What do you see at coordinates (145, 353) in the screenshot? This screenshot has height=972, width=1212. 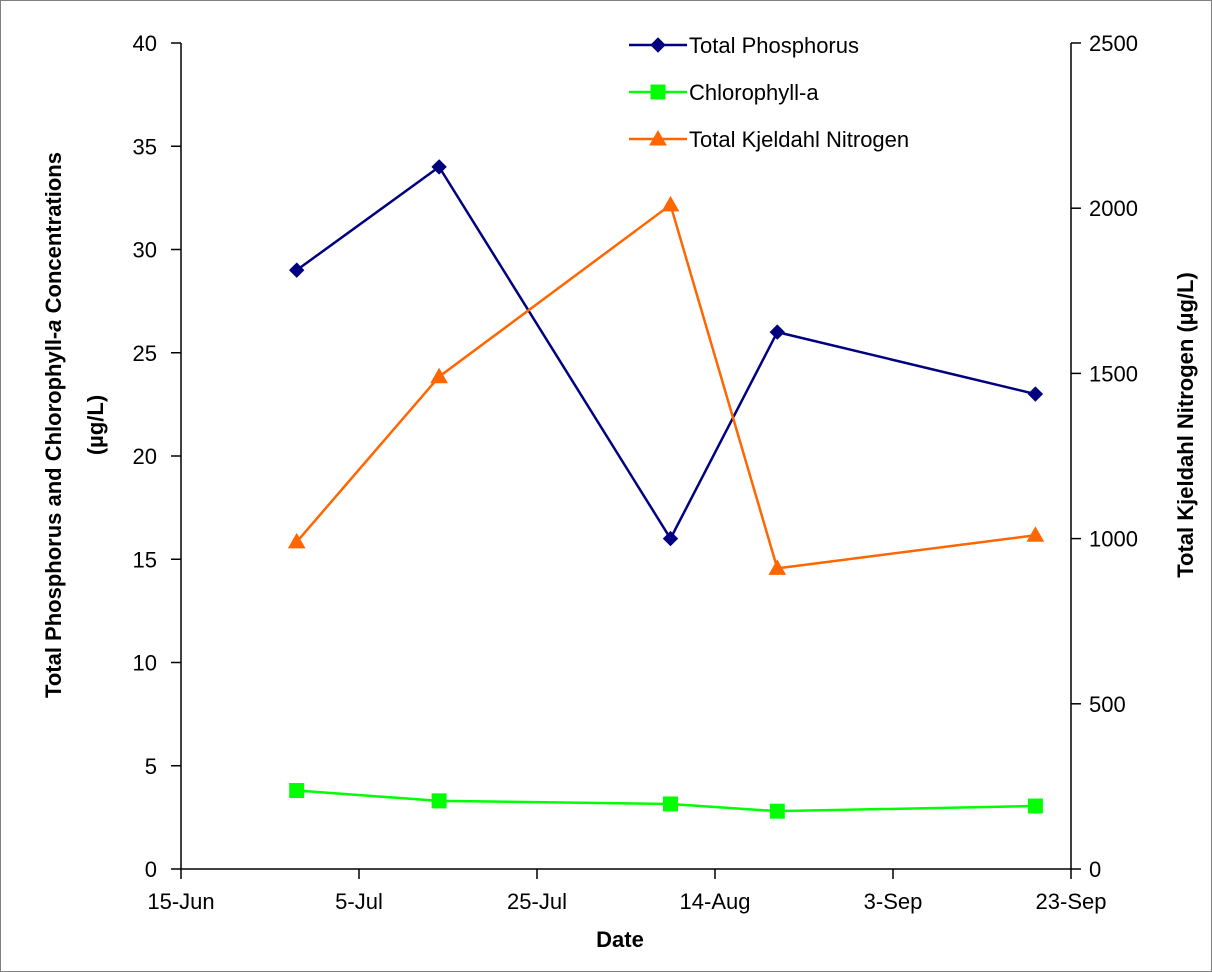 I see `y-left-tick-label: 25` at bounding box center [145, 353].